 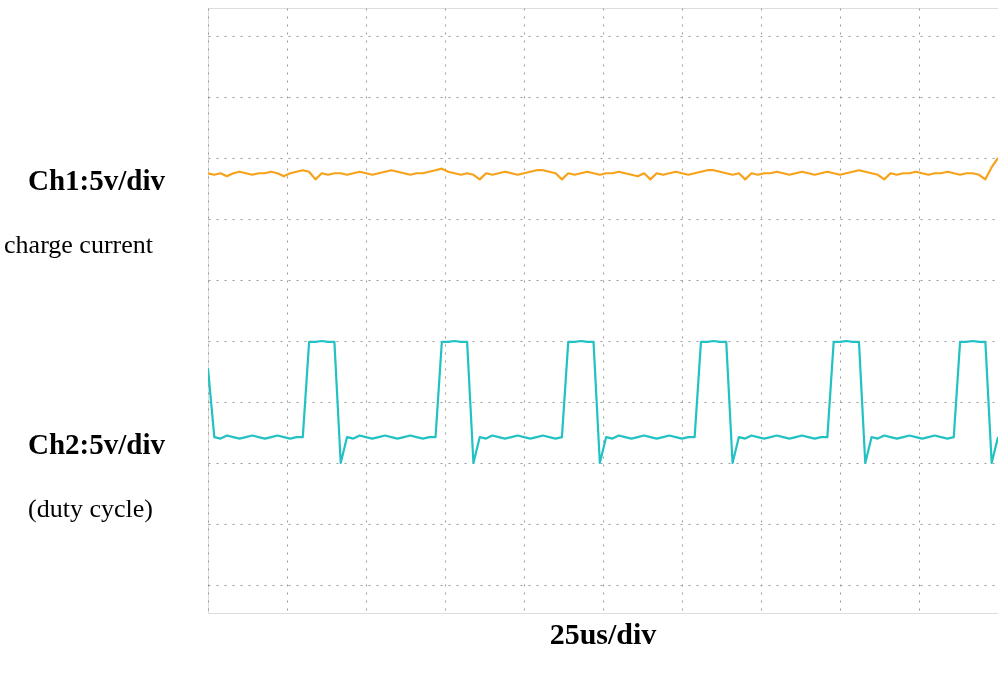 I want to click on text: 25us/div, so click(x=603, y=633).